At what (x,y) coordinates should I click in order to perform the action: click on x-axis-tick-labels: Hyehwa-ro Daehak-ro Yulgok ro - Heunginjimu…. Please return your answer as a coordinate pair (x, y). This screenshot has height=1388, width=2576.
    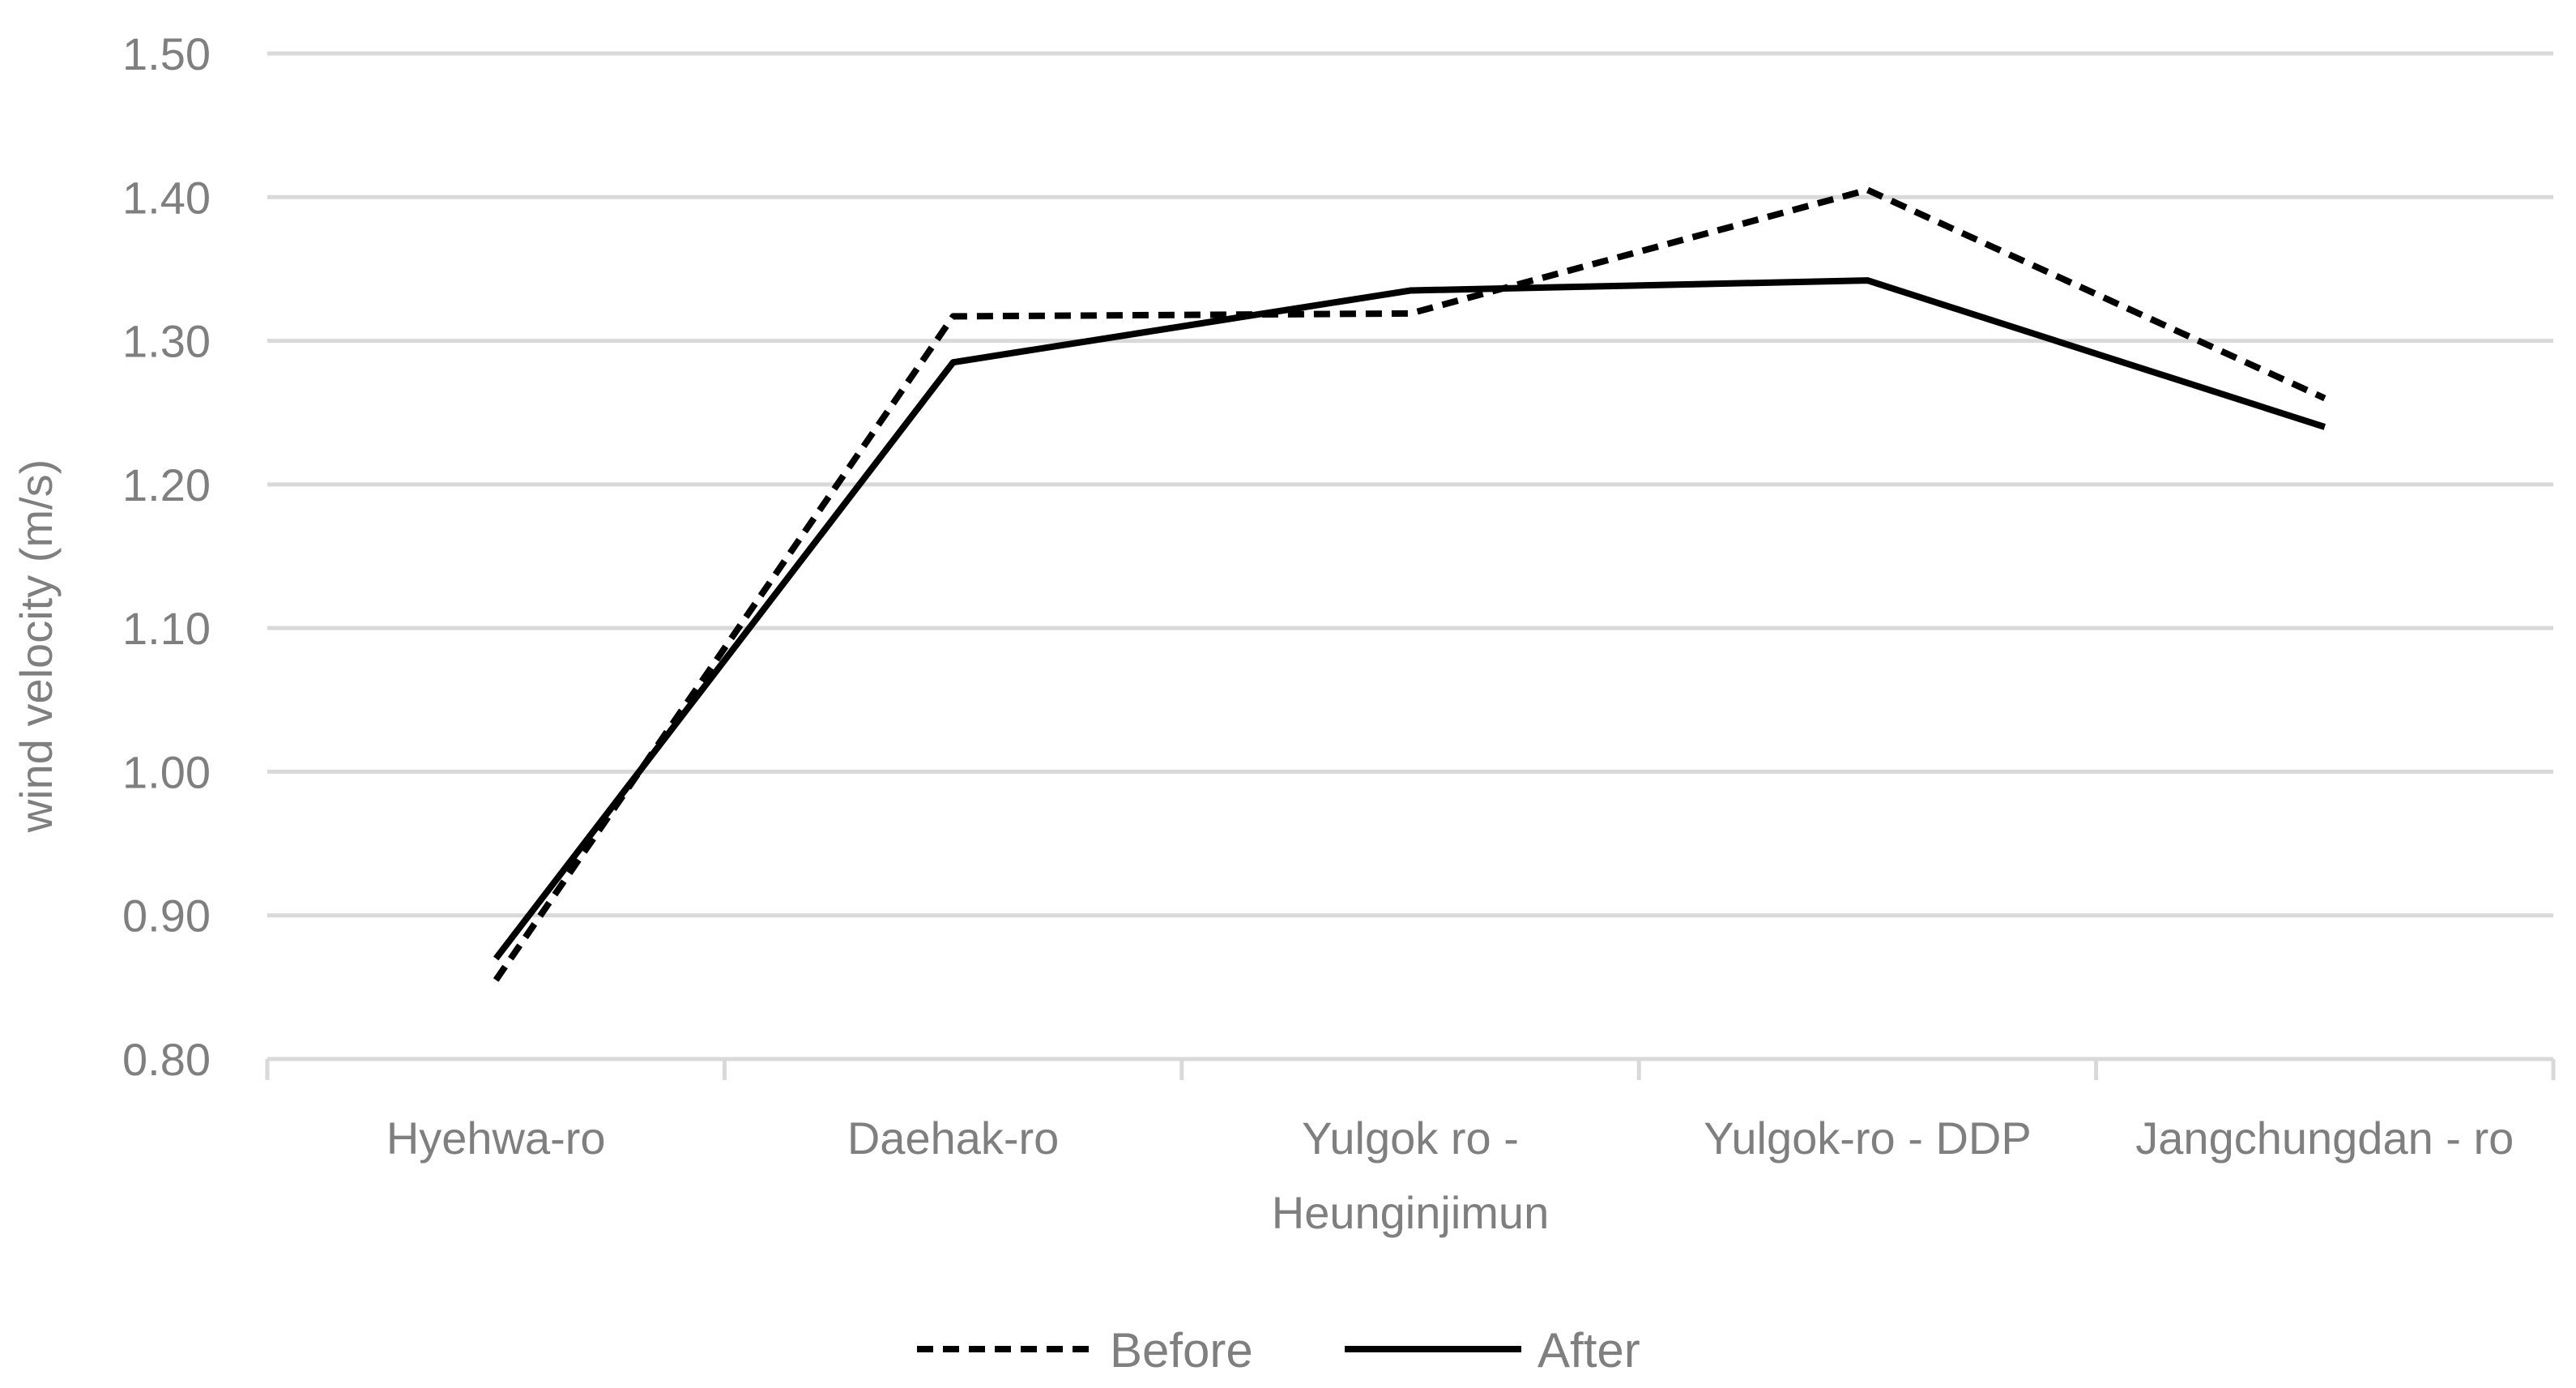
    Looking at the image, I should click on (1450, 1175).